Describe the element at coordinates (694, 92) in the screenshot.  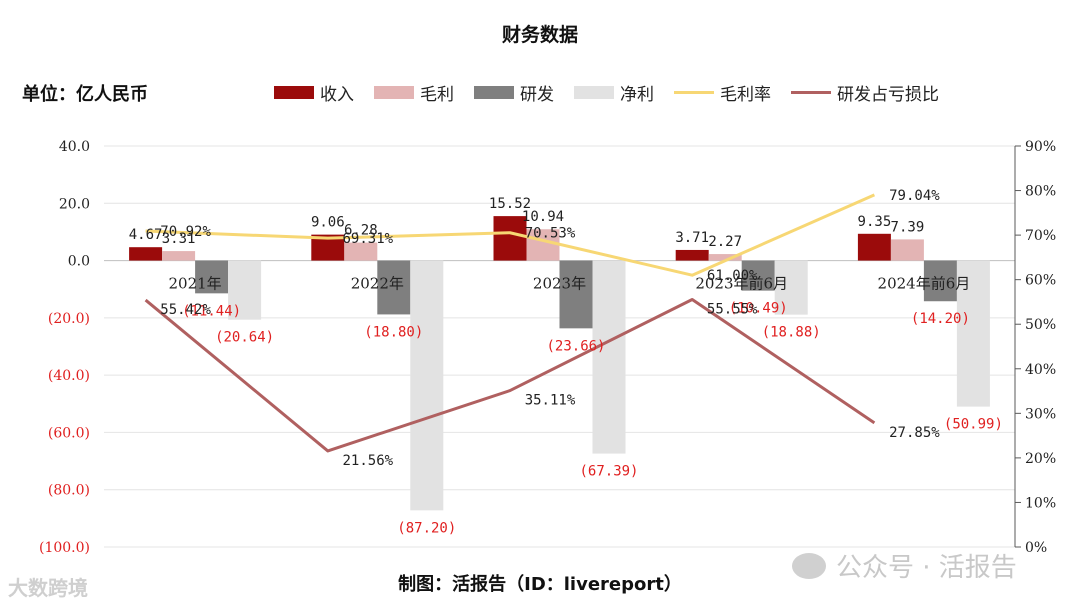
I see `legend-line-gross-margin` at that location.